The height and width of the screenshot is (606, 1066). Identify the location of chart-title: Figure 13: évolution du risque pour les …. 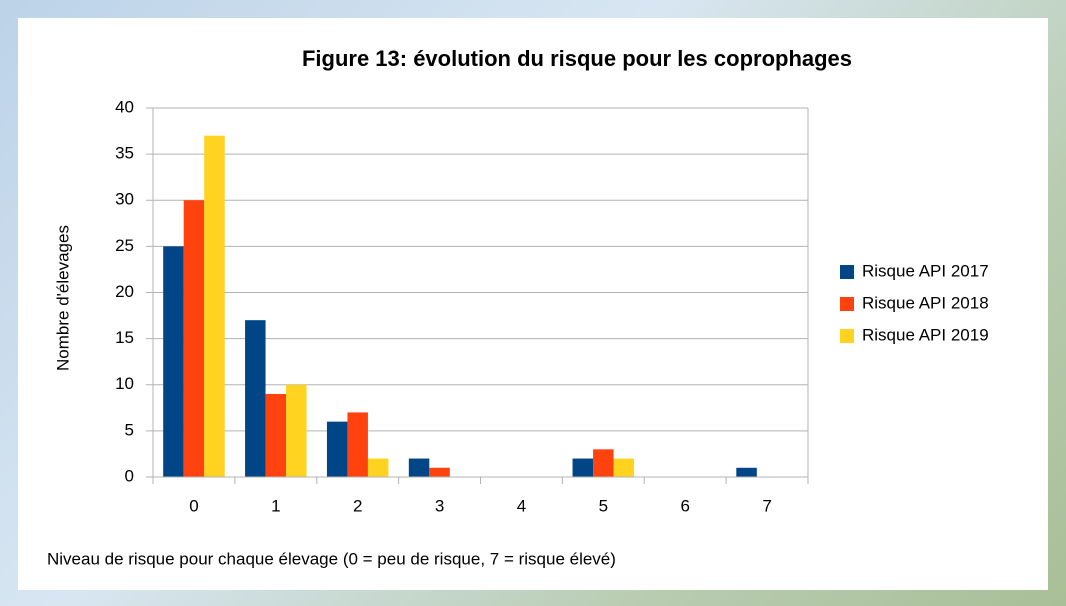
(577, 58).